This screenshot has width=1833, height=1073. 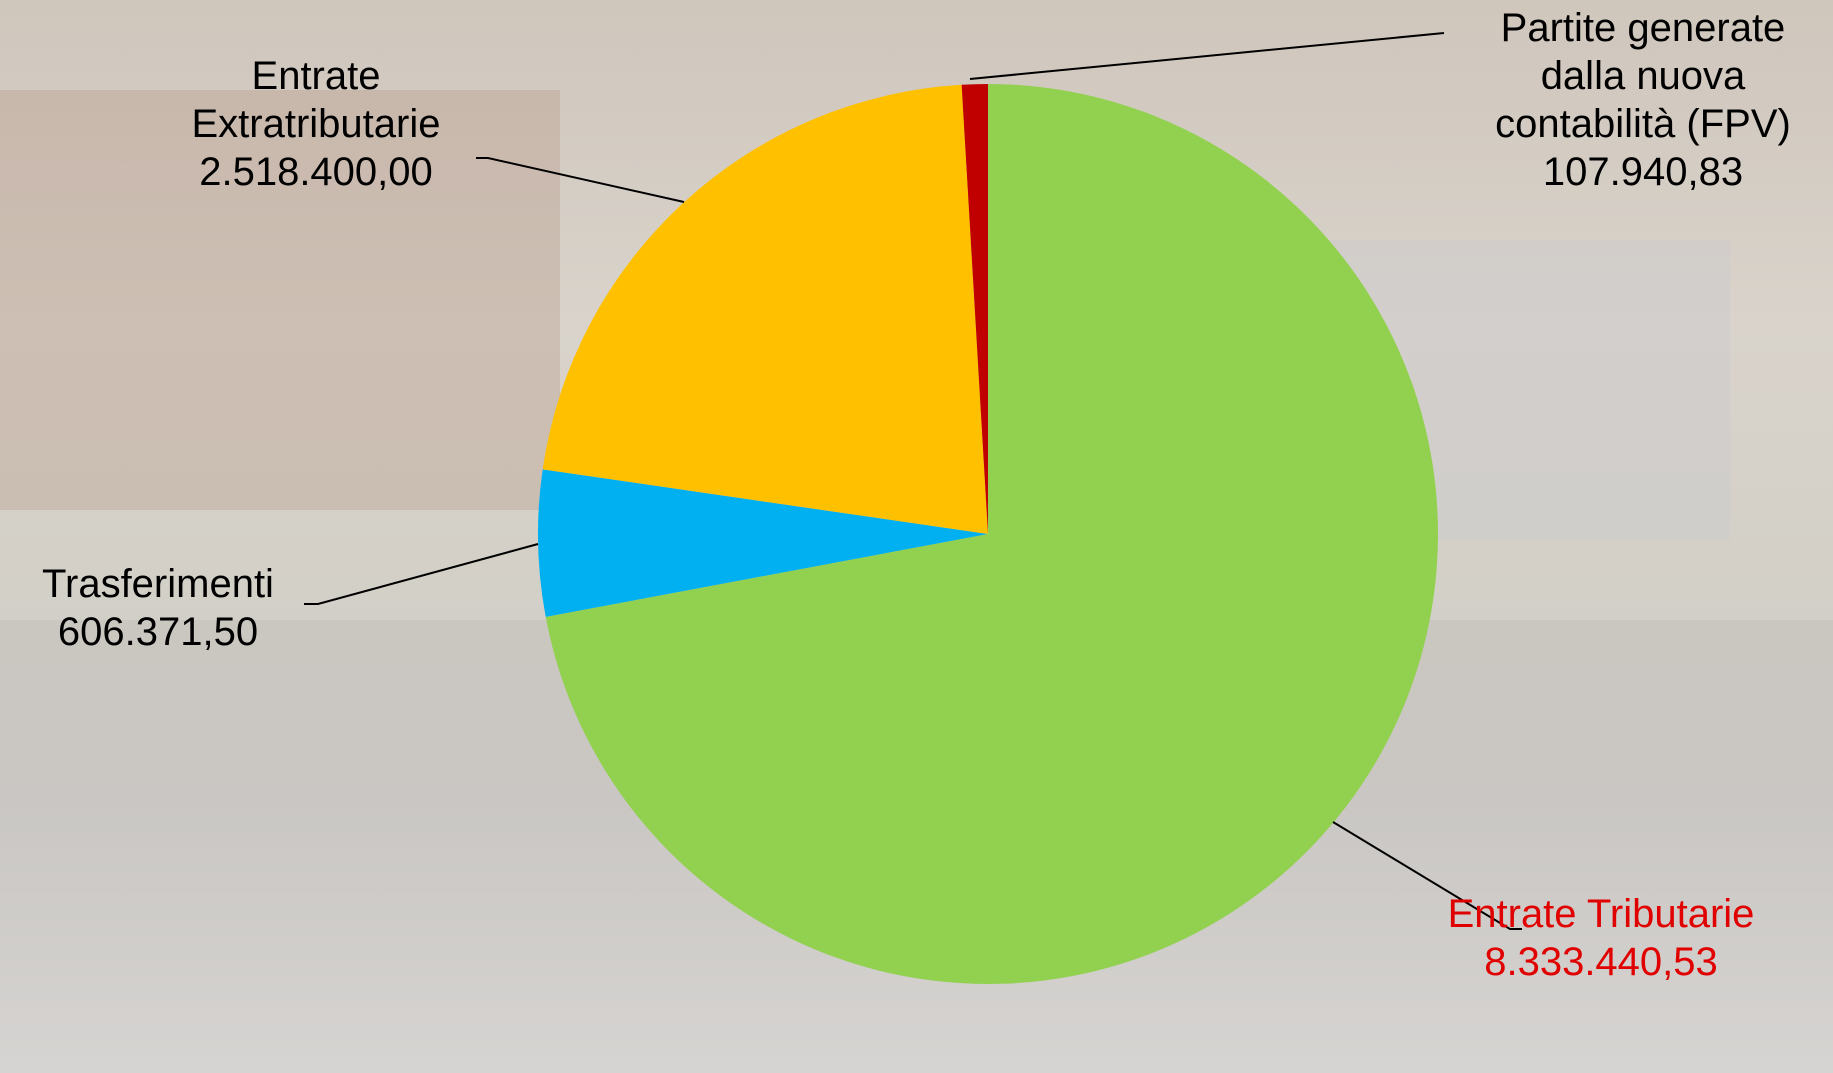 I want to click on value-label: 606.371,50, so click(x=158, y=632).